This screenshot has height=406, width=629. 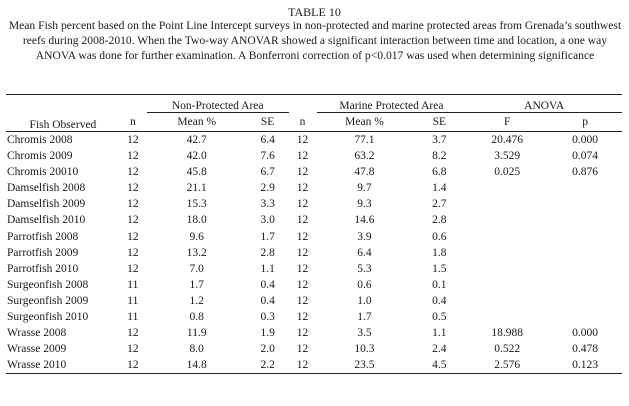 I want to click on cell-fish-observed: Wrasse 2010, so click(x=62, y=366).